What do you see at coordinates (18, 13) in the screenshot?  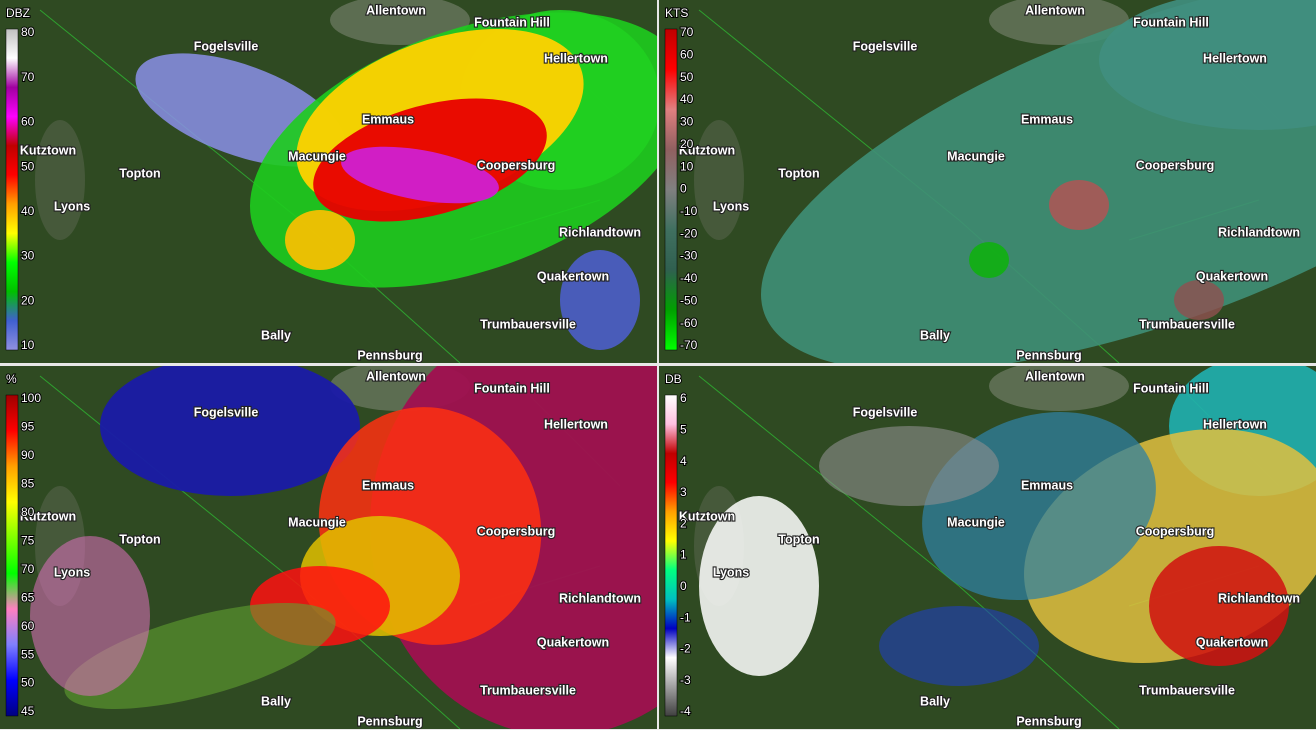 I see `scale-unit: DBZ` at bounding box center [18, 13].